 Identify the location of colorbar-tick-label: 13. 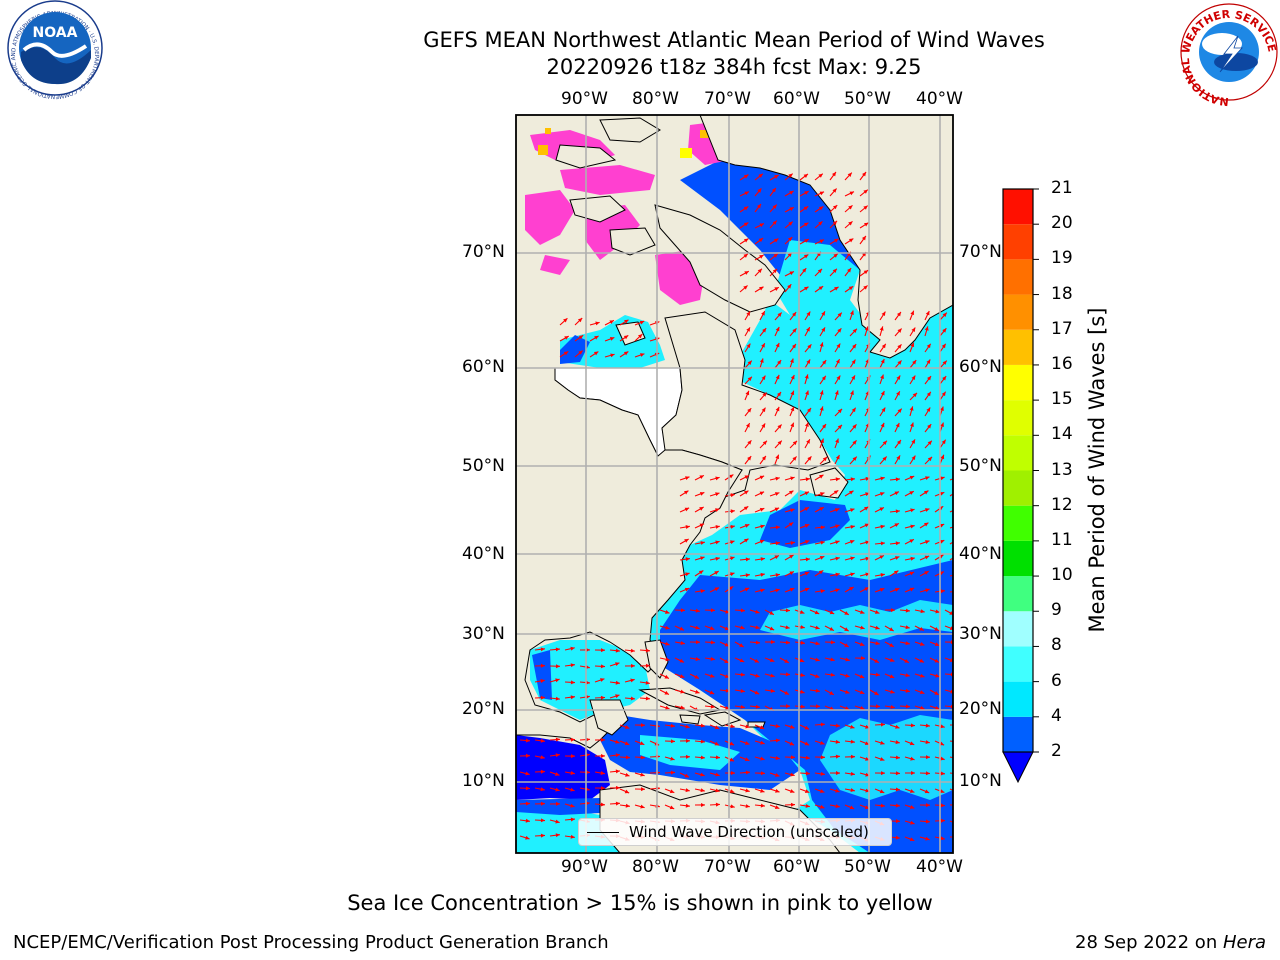
(1062, 469).